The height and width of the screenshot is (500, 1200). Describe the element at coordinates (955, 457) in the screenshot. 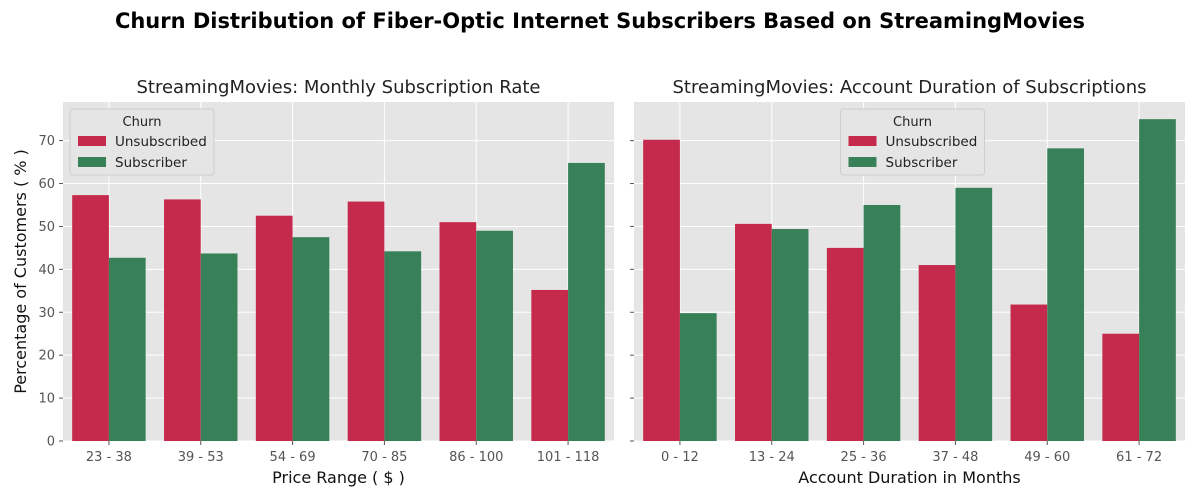

I see `x-tick-label: 37 - 48` at that location.